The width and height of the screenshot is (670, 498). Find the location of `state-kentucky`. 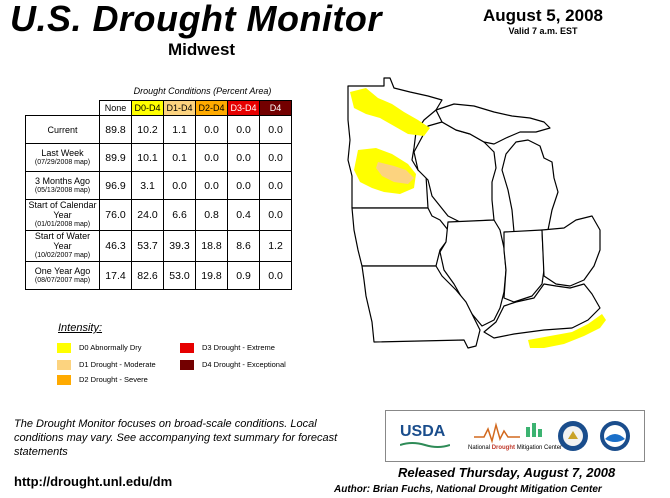

state-kentucky is located at coordinates (542, 311).